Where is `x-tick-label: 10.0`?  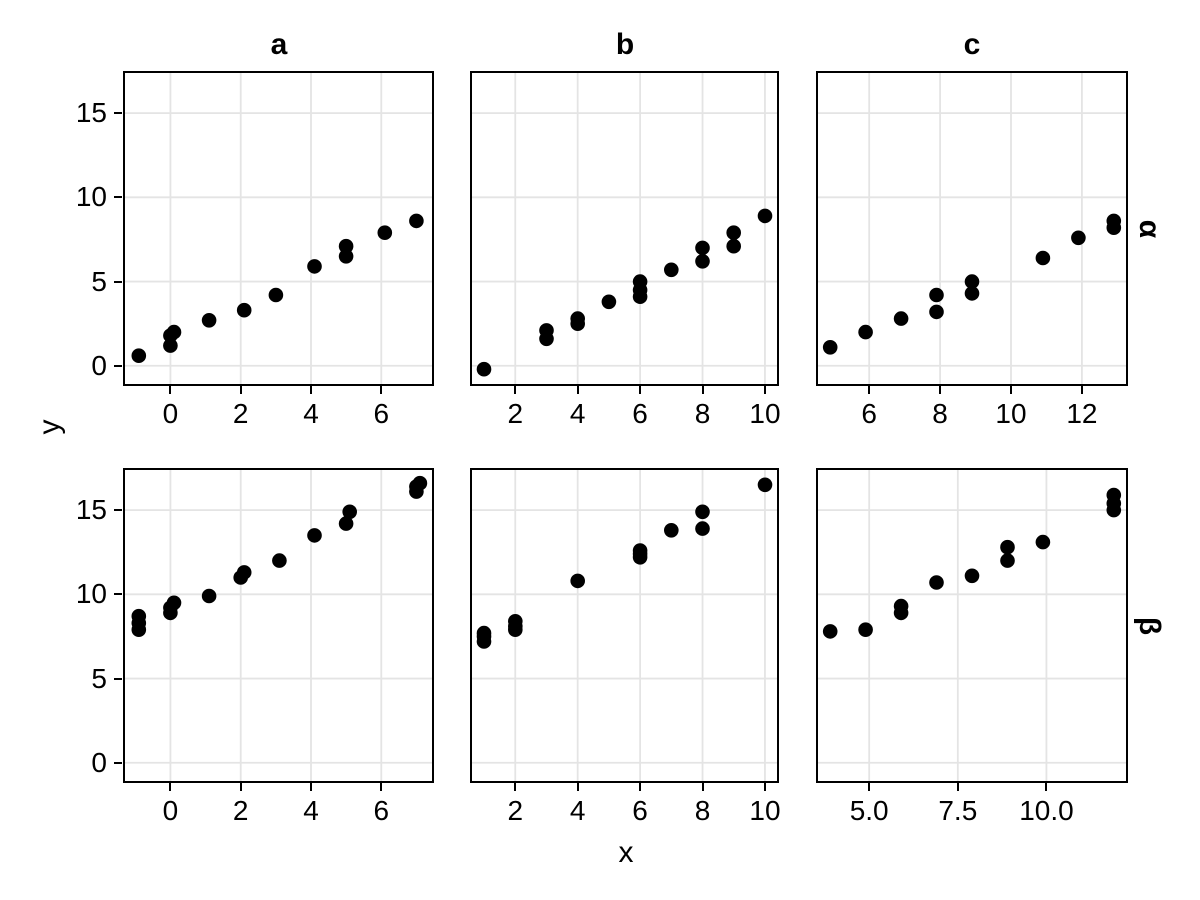
x-tick-label: 10.0 is located at coordinates (1046, 810).